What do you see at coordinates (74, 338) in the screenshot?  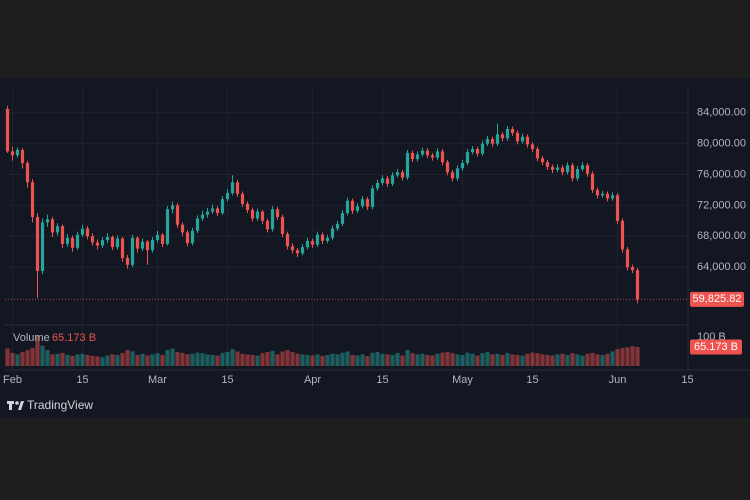 I see `volume-legend-value: 65.173 B` at bounding box center [74, 338].